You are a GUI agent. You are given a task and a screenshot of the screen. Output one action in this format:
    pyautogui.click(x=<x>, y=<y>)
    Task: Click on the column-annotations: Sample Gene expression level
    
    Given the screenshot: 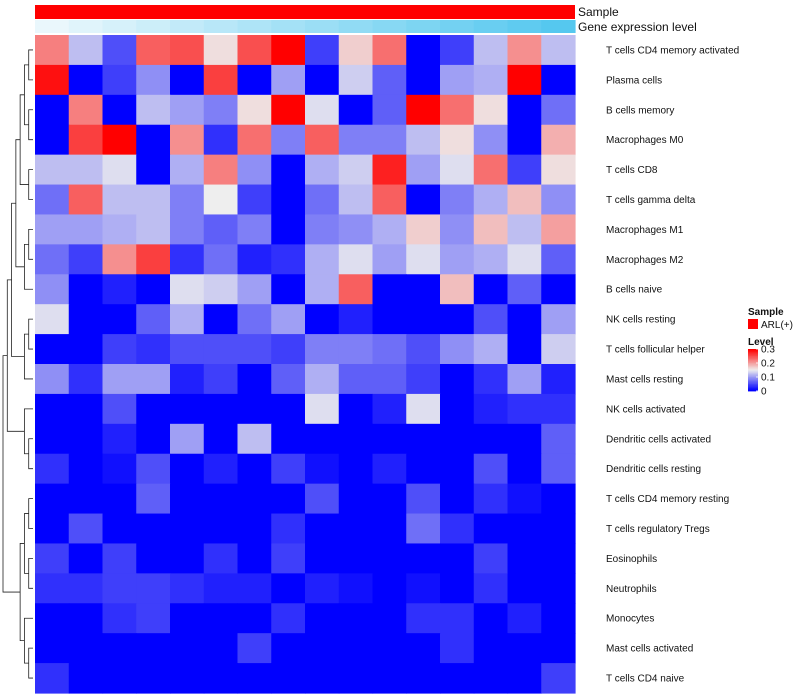 What is the action you would take?
    pyautogui.click(x=366, y=19)
    